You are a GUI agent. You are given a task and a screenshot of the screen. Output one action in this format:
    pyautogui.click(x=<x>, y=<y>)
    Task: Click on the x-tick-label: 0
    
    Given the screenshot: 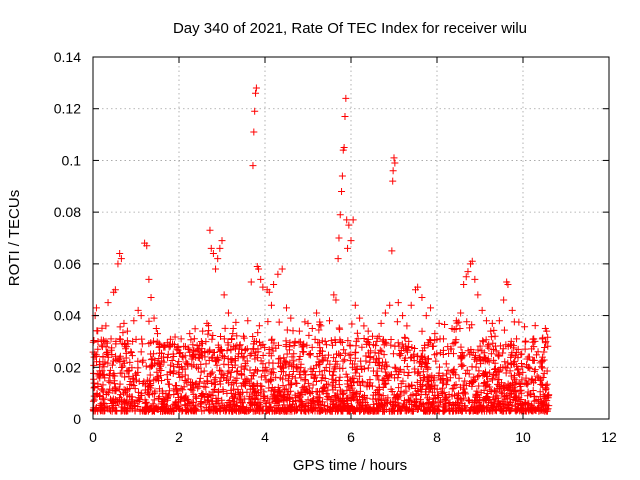 What is the action you would take?
    pyautogui.click(x=93, y=437)
    